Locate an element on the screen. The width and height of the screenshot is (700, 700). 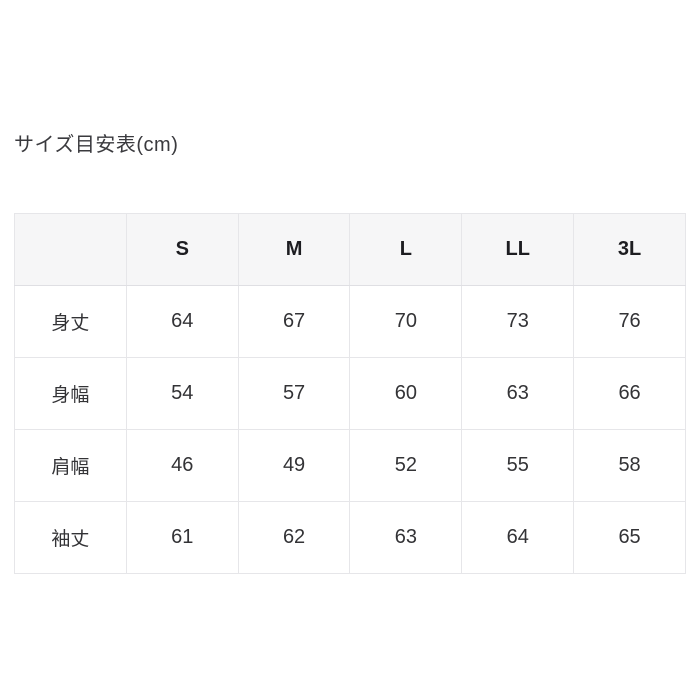
size-table-row-body-length: 身丈 64 67 70 73 76 is located at coordinates (350, 321).